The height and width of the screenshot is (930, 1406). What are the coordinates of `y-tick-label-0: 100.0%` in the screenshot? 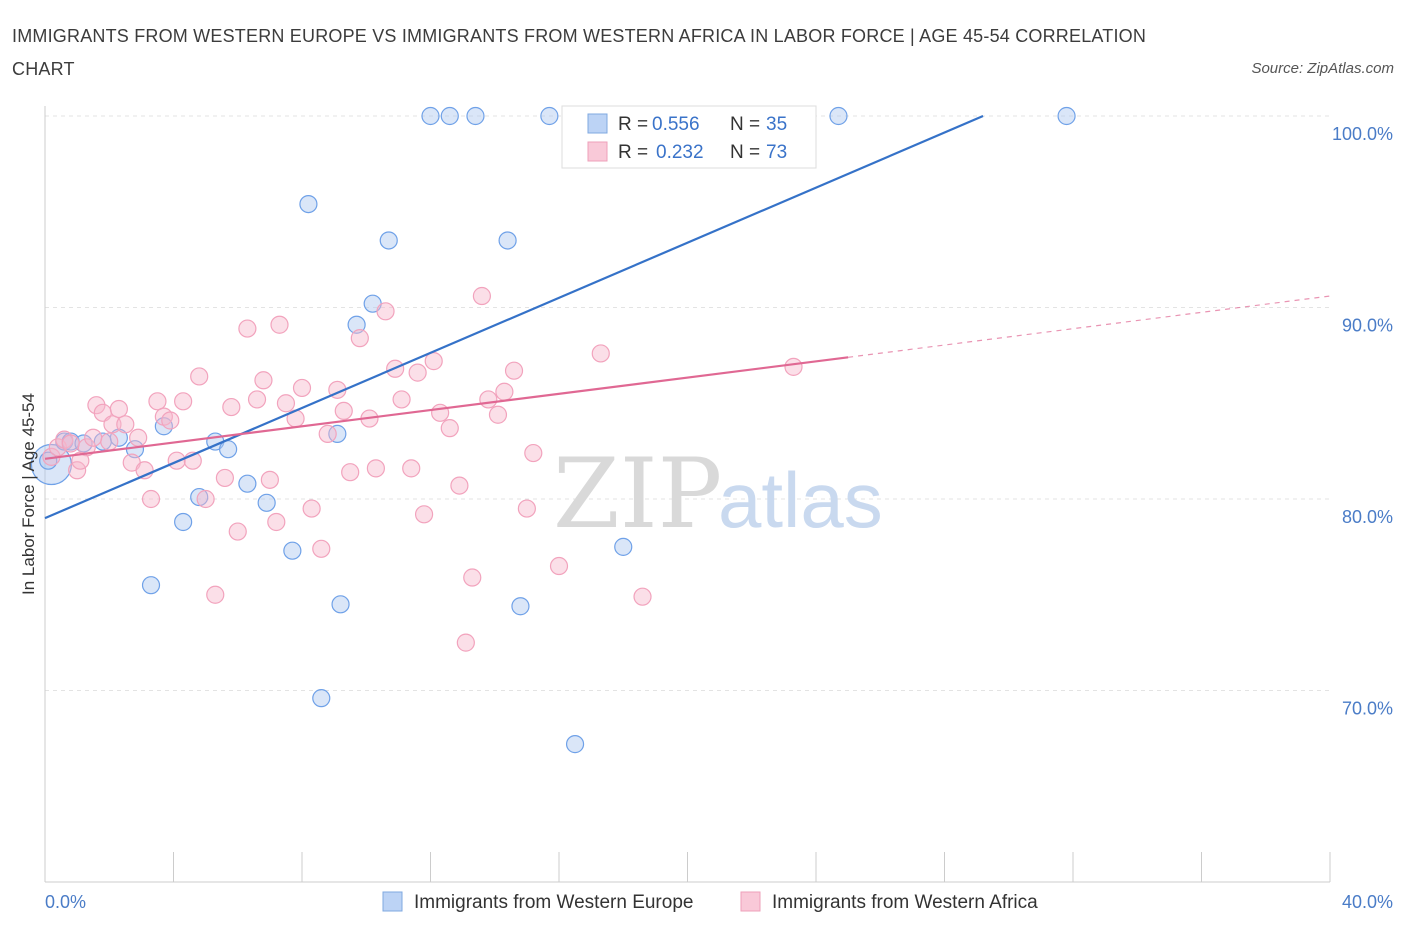 It's located at (1362, 134).